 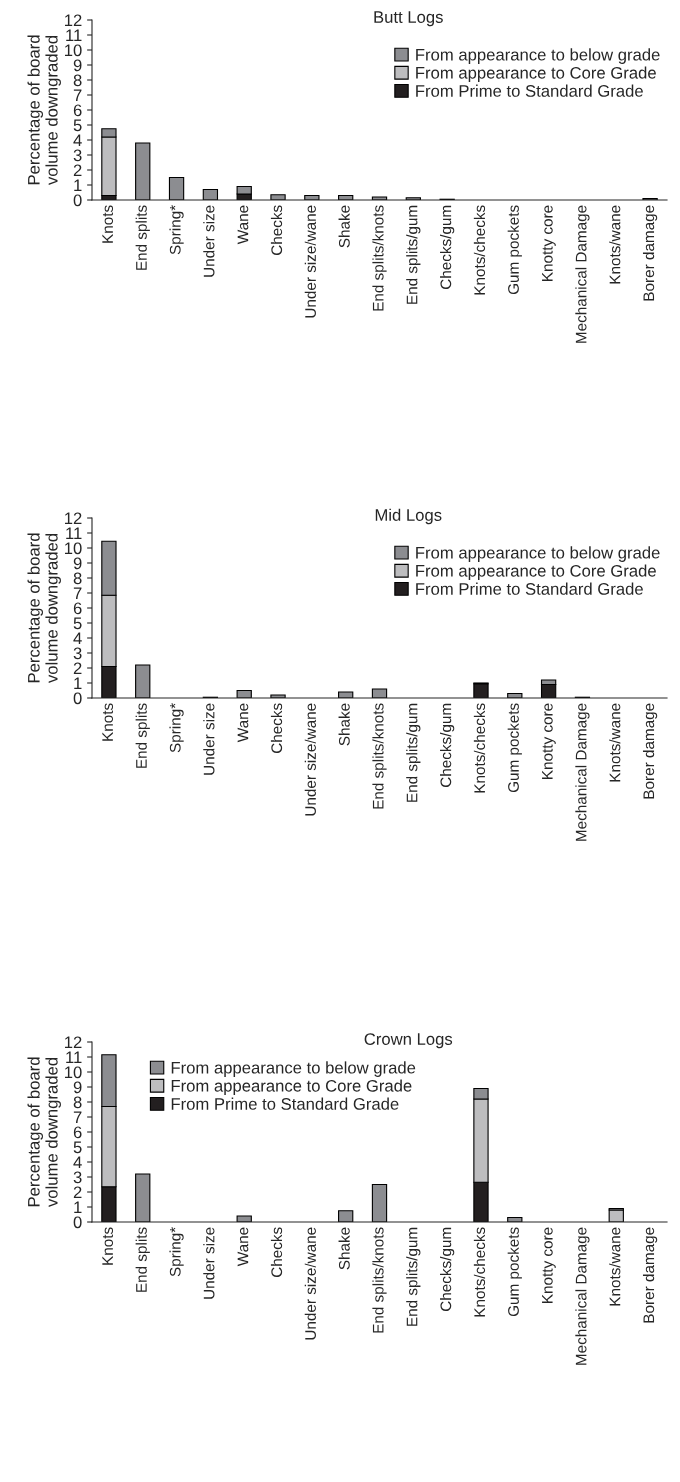 What do you see at coordinates (408, 19) in the screenshot?
I see `chart-title: Butt Logs` at bounding box center [408, 19].